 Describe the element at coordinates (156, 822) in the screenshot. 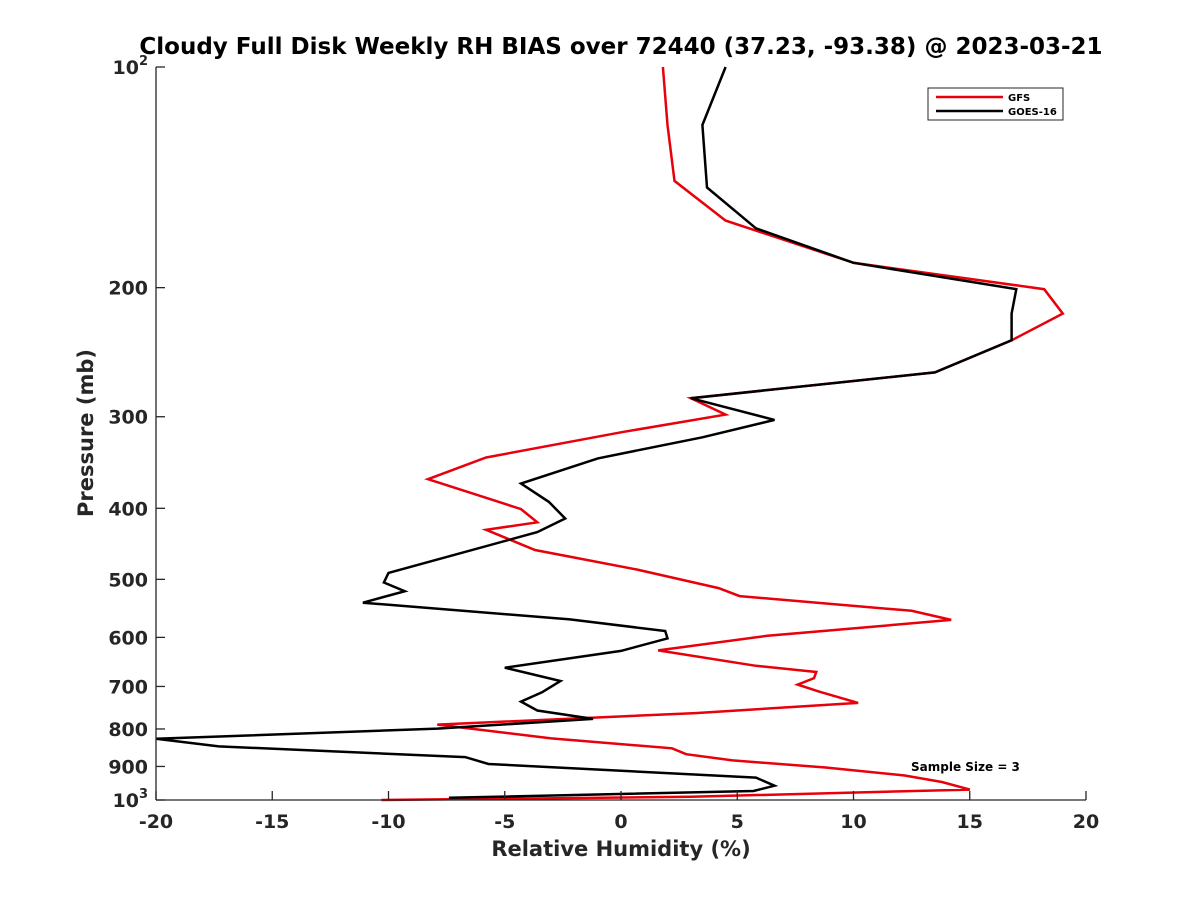

I see `x-tick-label: -20` at that location.